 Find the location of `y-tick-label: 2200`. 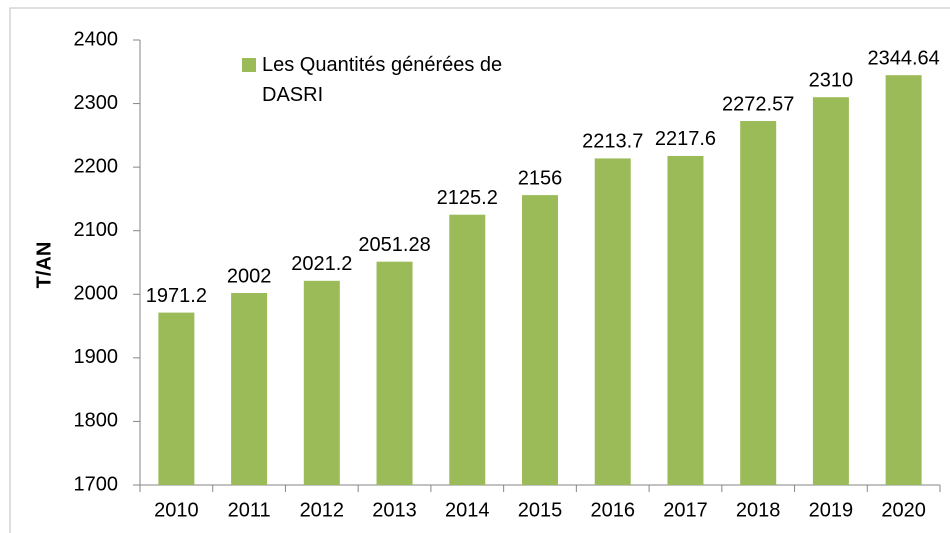

y-tick-label: 2200 is located at coordinates (96, 166).